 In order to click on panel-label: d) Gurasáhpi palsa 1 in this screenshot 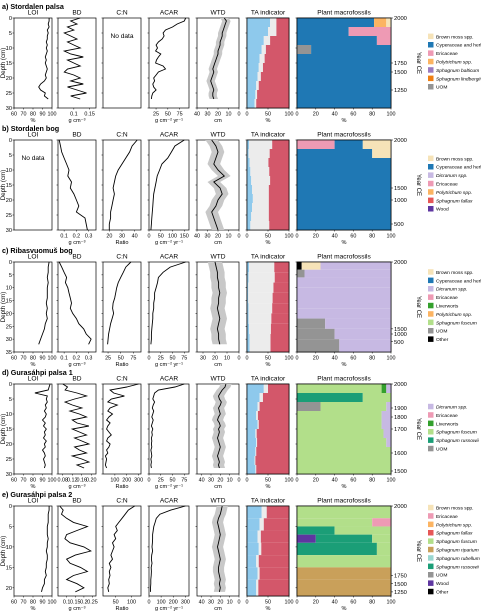, I will do `click(37, 372)`.